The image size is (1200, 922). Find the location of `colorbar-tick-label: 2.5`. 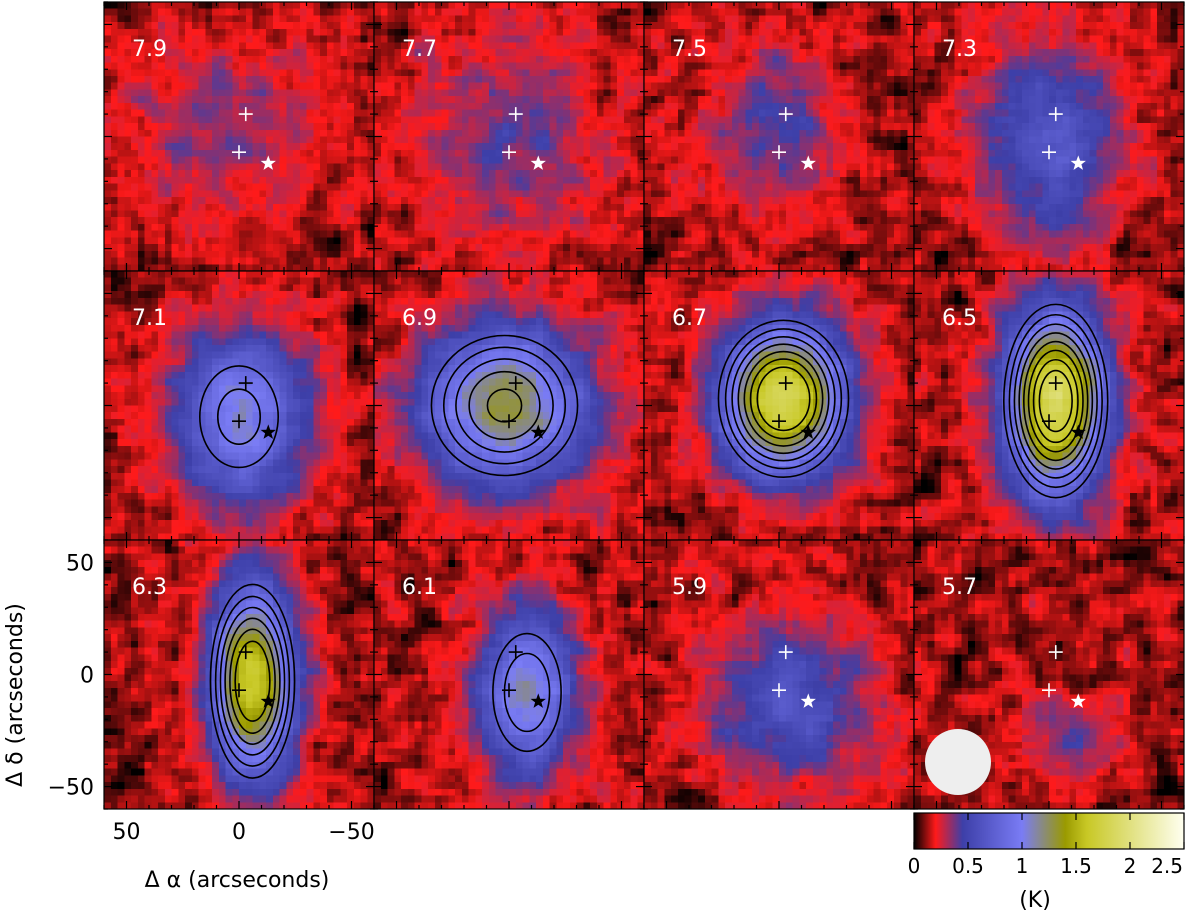

colorbar-tick-label: 2.5 is located at coordinates (1167, 866).